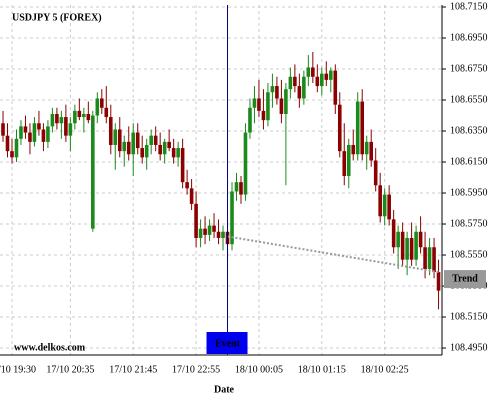 The height and width of the screenshot is (400, 500). What do you see at coordinates (469, 254) in the screenshot?
I see `y-tick-label: 108.5550` at bounding box center [469, 254].